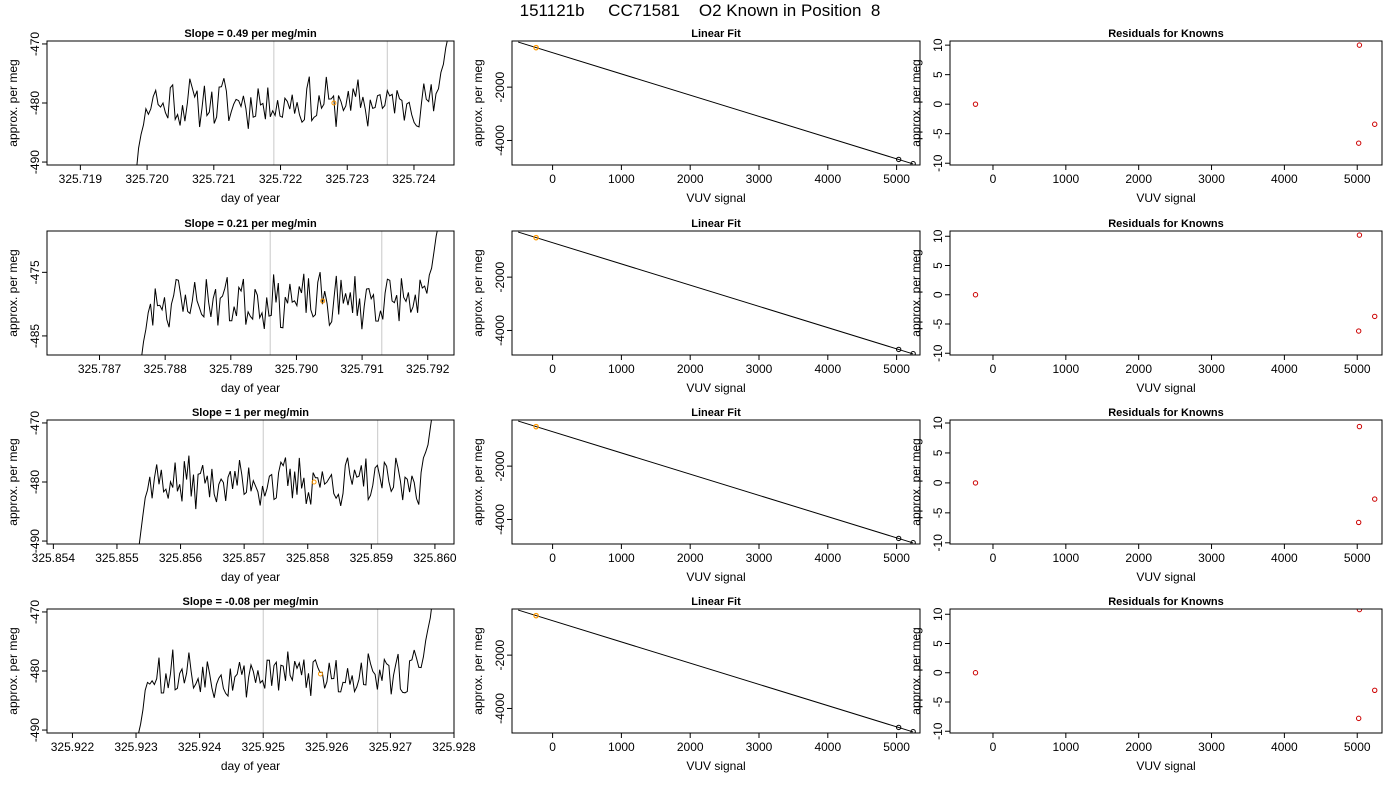 The image size is (1400, 800). What do you see at coordinates (100, 369) in the screenshot?
I see `x-tick-label: 325.787` at bounding box center [100, 369].